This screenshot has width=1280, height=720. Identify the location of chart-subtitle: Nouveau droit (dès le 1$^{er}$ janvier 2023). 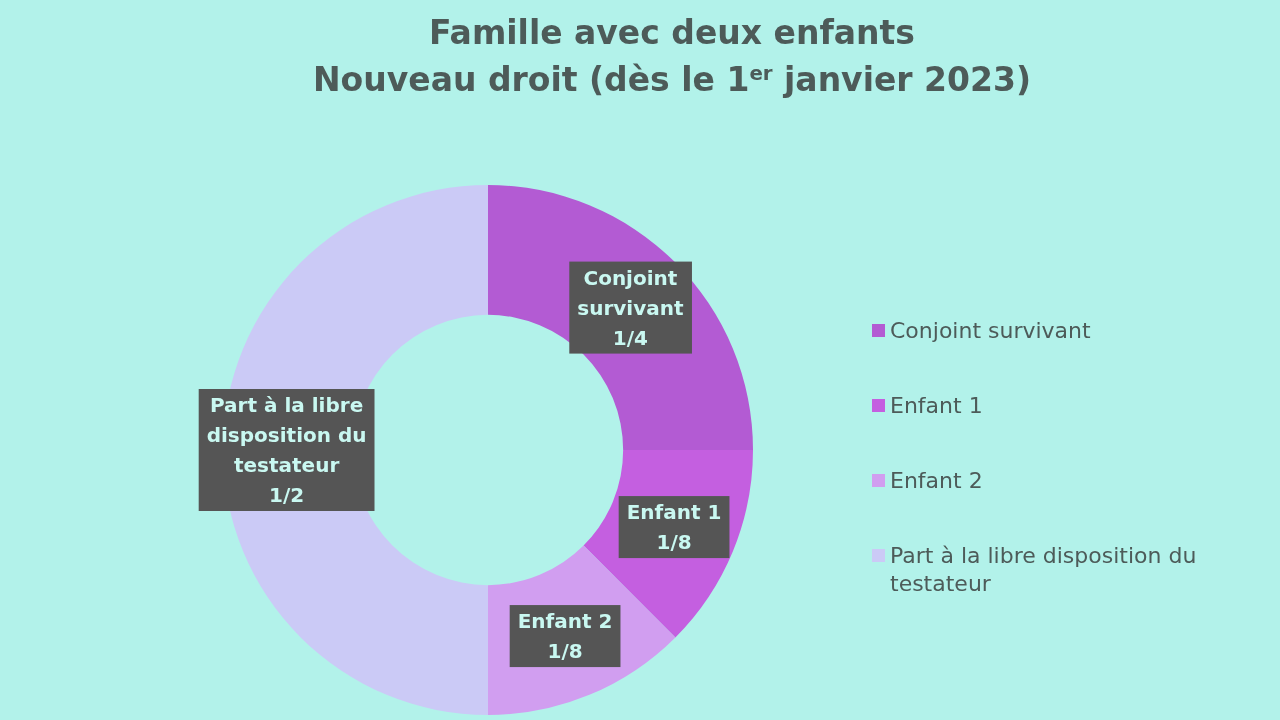
(672, 79).